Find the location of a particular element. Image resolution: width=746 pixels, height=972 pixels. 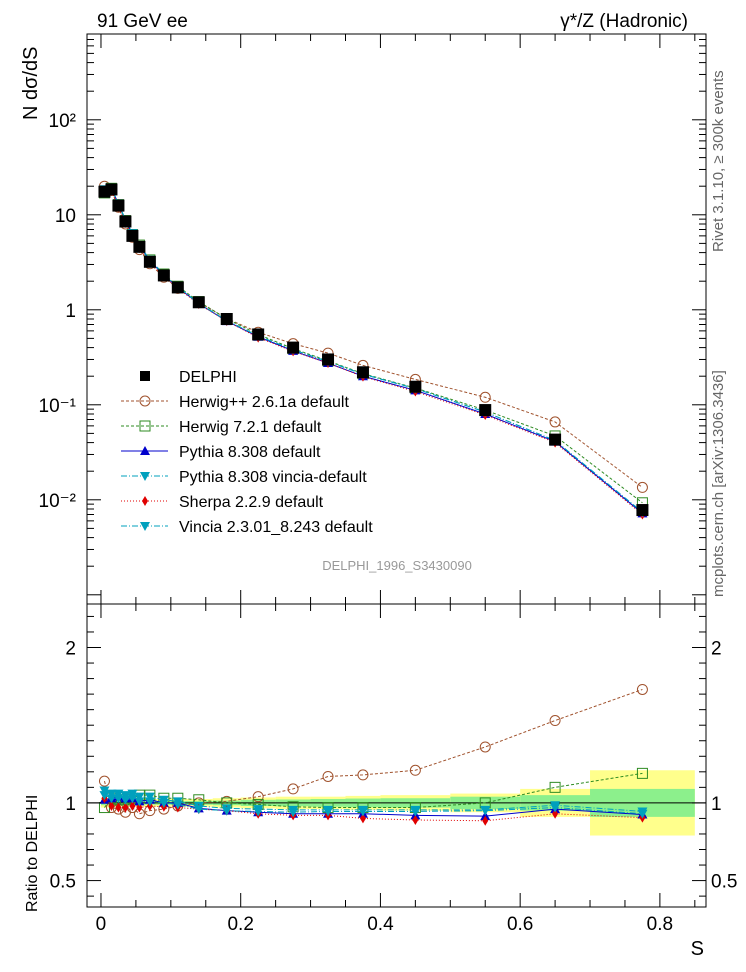

ratio-y-tick-label-right: 2 is located at coordinates (716, 649).